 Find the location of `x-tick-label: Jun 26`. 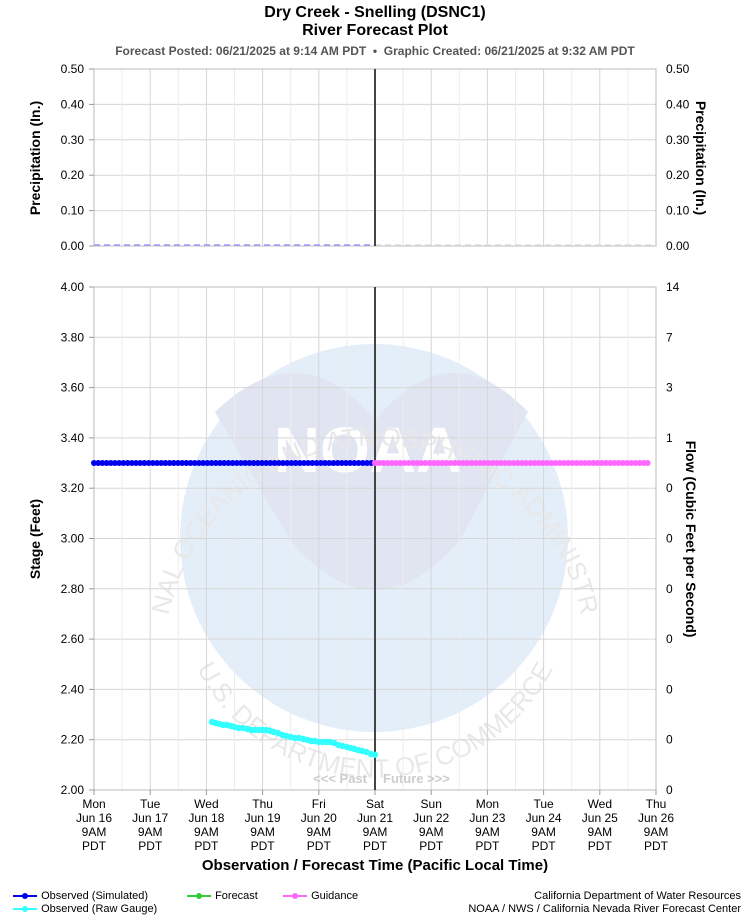

x-tick-label: Jun 26 is located at coordinates (656, 818).